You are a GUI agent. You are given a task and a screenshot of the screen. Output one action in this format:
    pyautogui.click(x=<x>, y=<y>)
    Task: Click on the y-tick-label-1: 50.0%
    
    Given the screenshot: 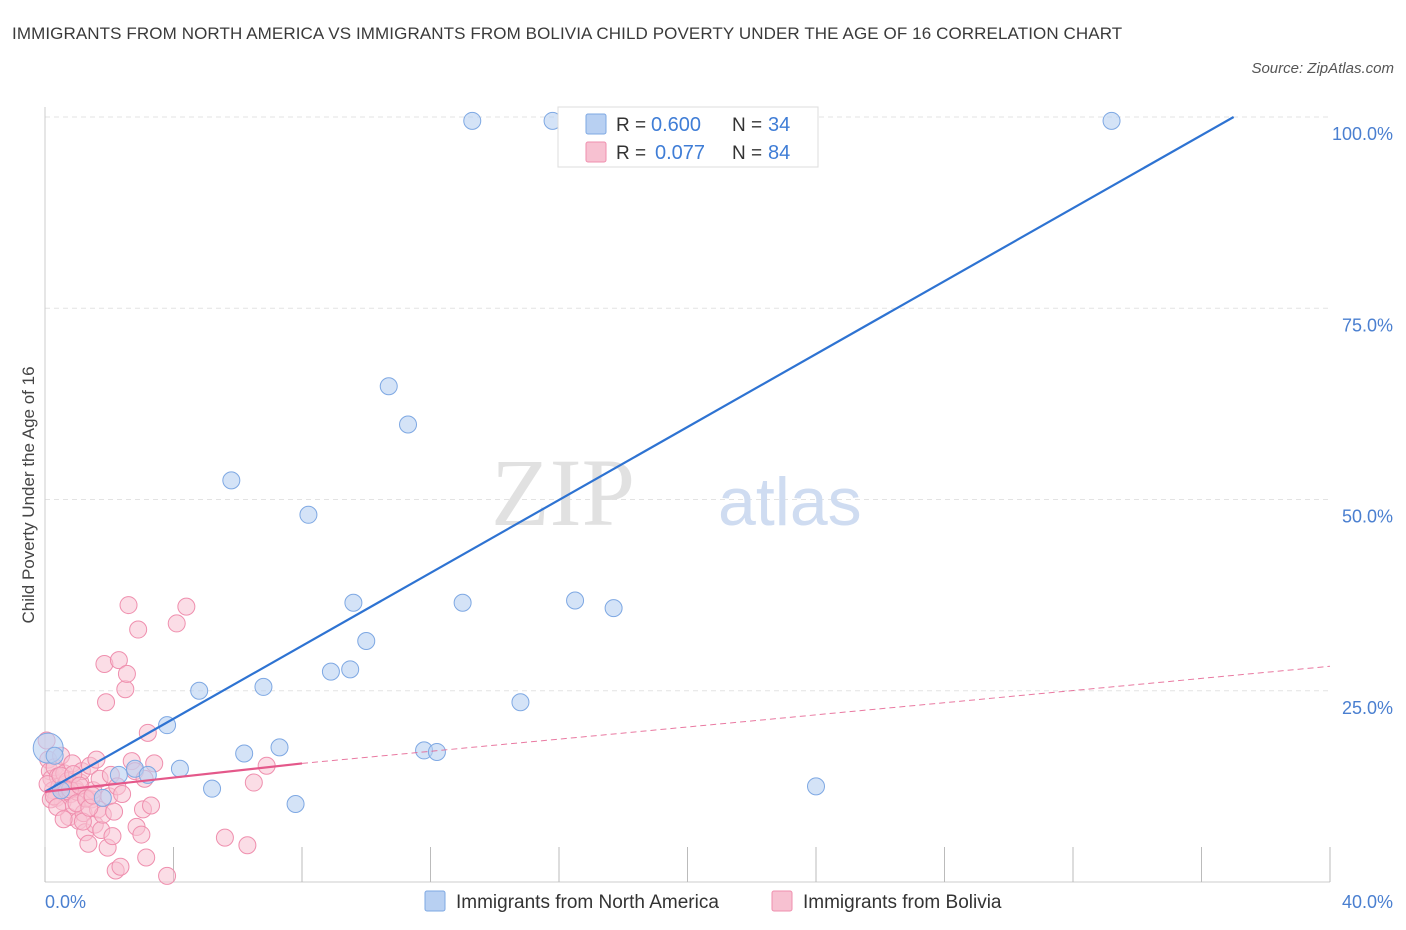 What is the action you would take?
    pyautogui.click(x=1367, y=517)
    